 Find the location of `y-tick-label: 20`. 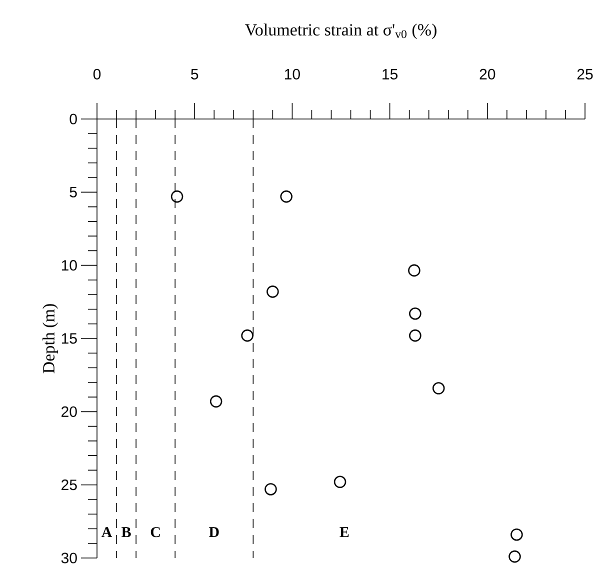

y-tick-label: 20 is located at coordinates (69, 411).